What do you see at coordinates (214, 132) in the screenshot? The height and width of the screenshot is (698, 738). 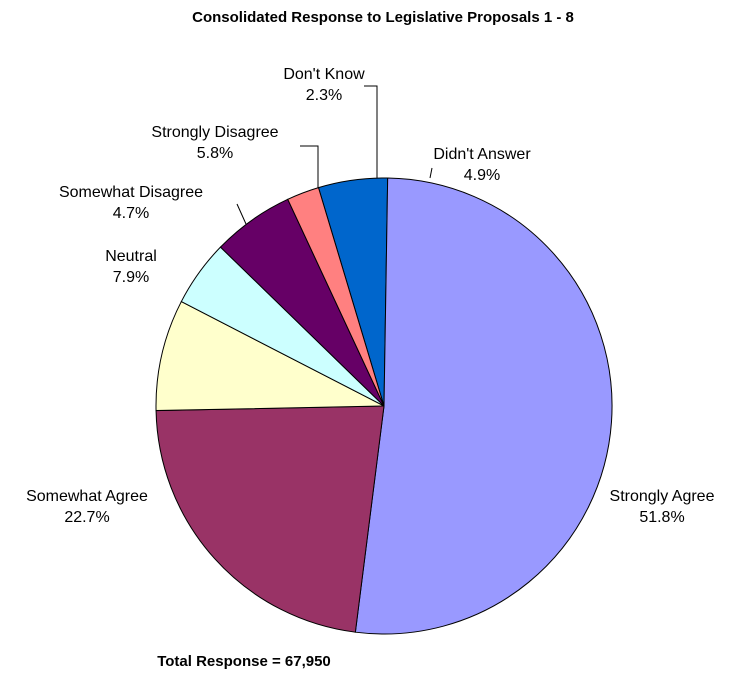 I see `slice-name-strongly-disagree: Strongly Disagree` at bounding box center [214, 132].